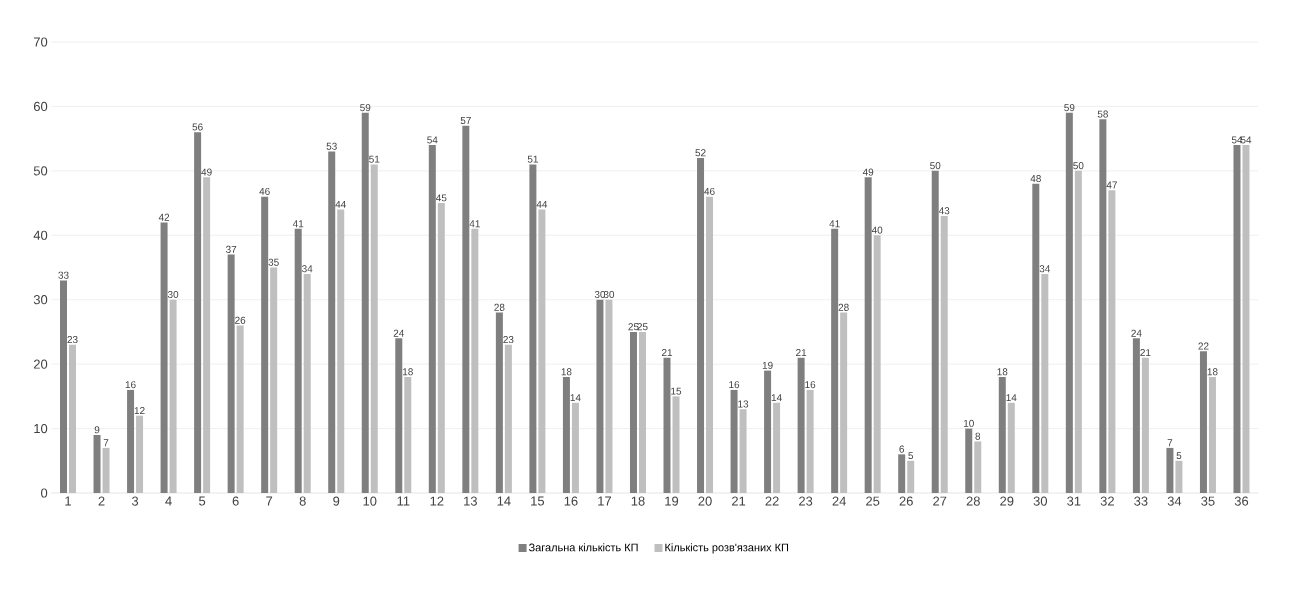 The width and height of the screenshot is (1308, 610). I want to click on x-tick-label: 27, so click(940, 501).